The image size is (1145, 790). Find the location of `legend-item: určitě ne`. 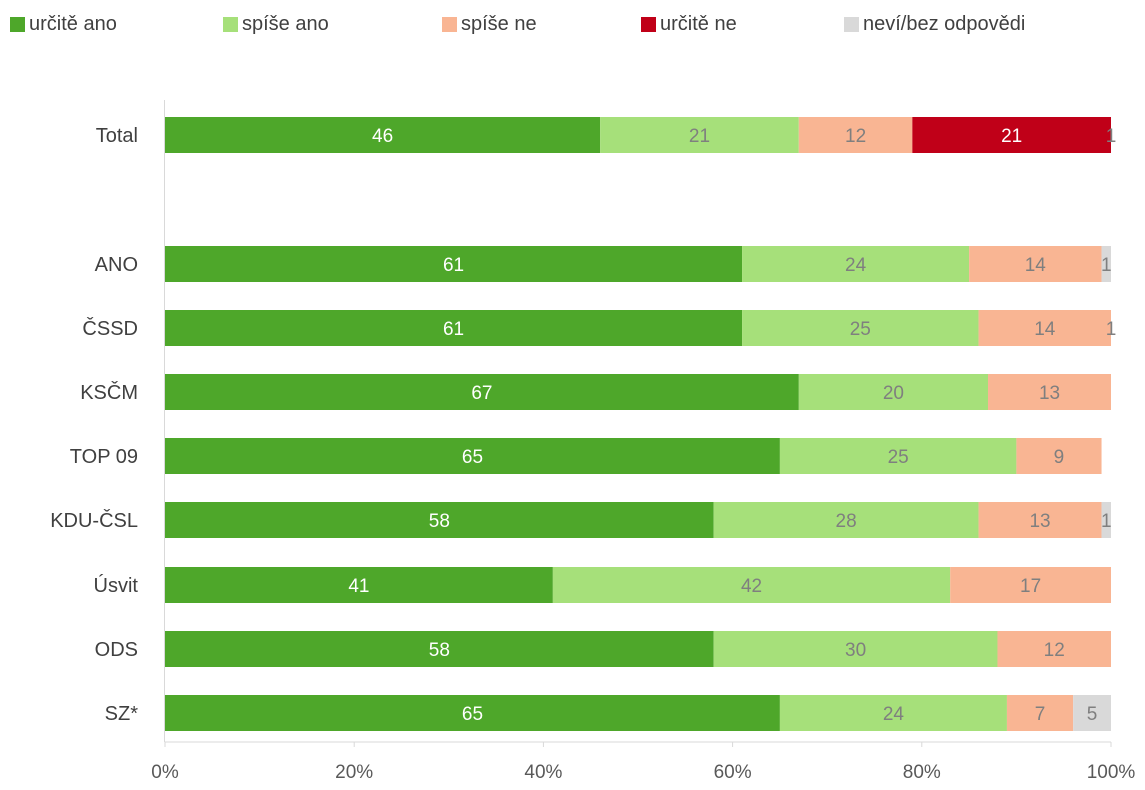

legend-item: určitě ne is located at coordinates (689, 24).